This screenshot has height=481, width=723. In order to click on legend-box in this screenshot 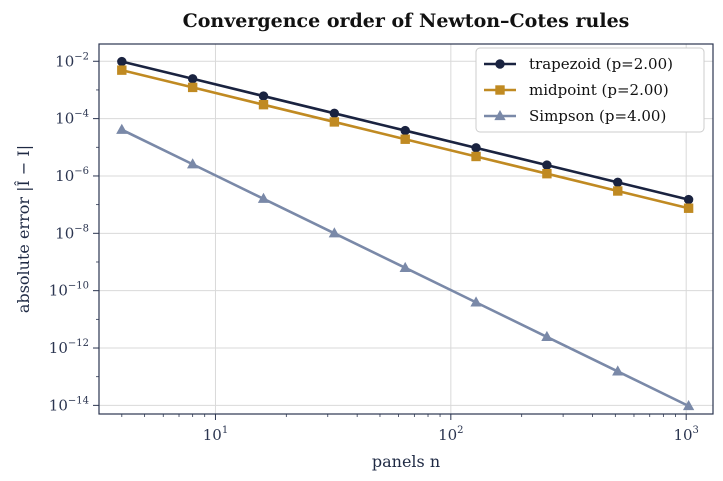, I will do `click(590, 90)`.